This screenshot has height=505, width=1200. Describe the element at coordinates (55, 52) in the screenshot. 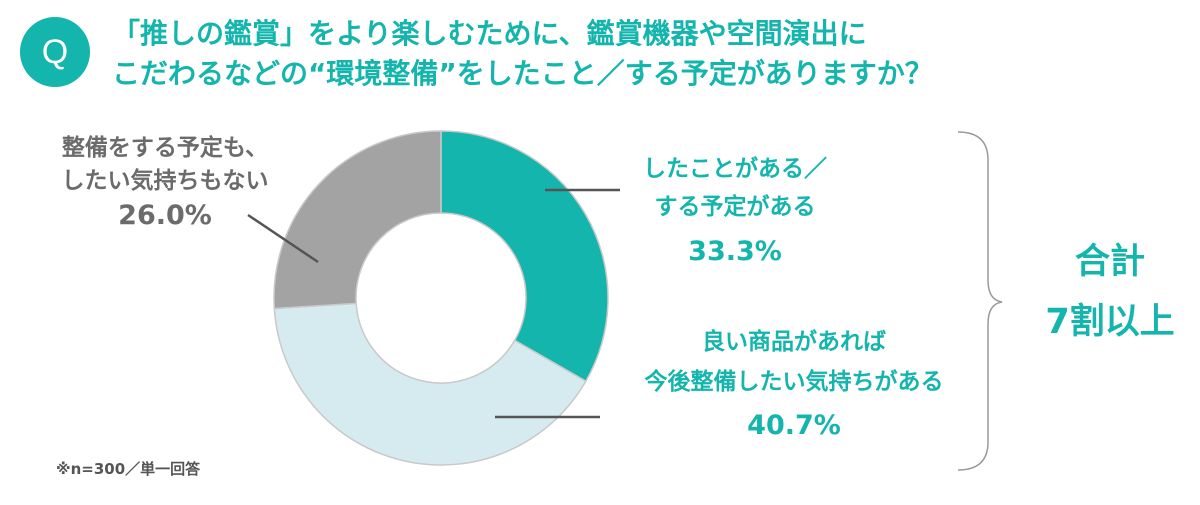

I see `question-badge: Q` at that location.